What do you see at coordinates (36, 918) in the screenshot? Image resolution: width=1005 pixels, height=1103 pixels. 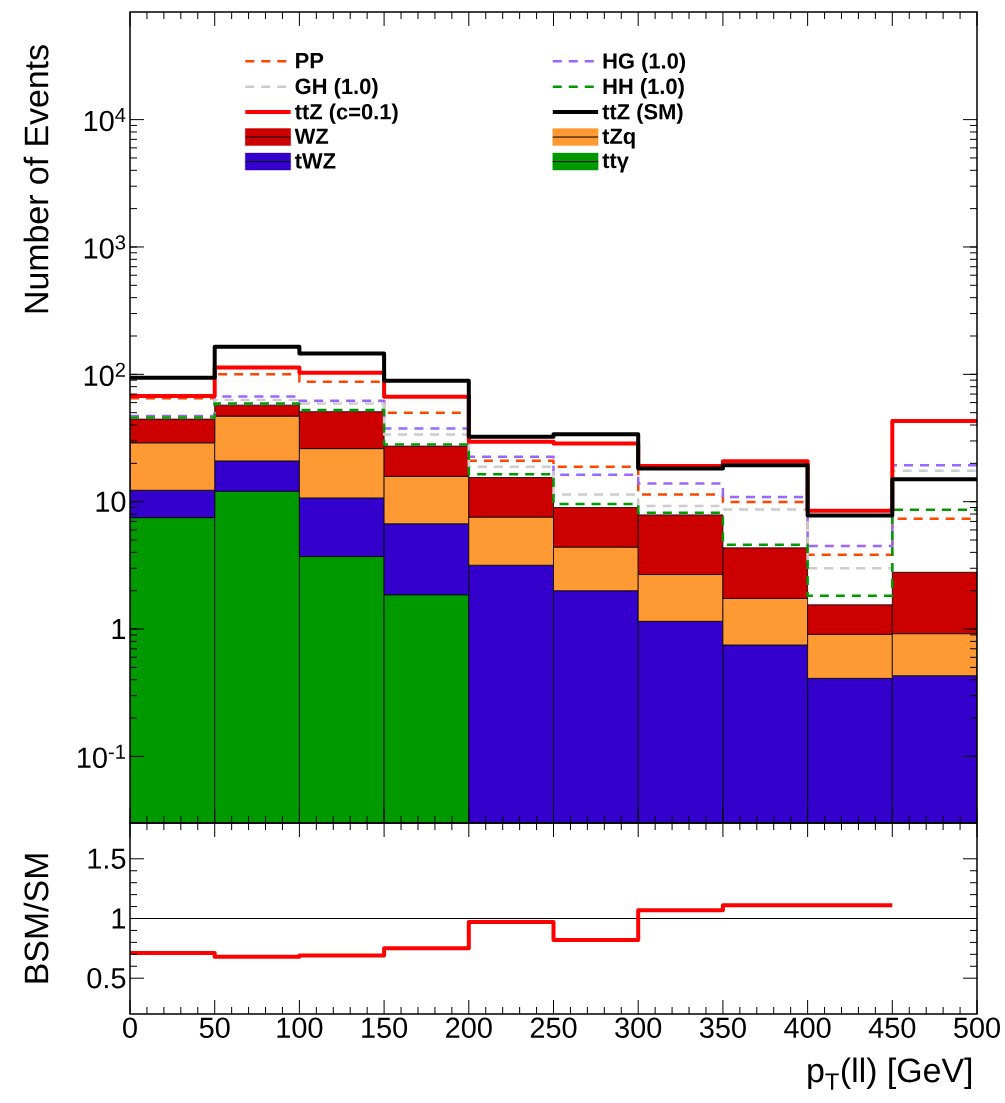 I see `y-axis-title: BSM/SM` at bounding box center [36, 918].